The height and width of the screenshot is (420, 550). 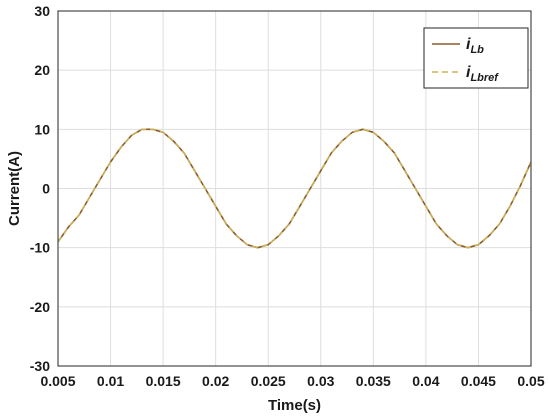 I want to click on y-tick-label: 0, so click(x=46, y=189).